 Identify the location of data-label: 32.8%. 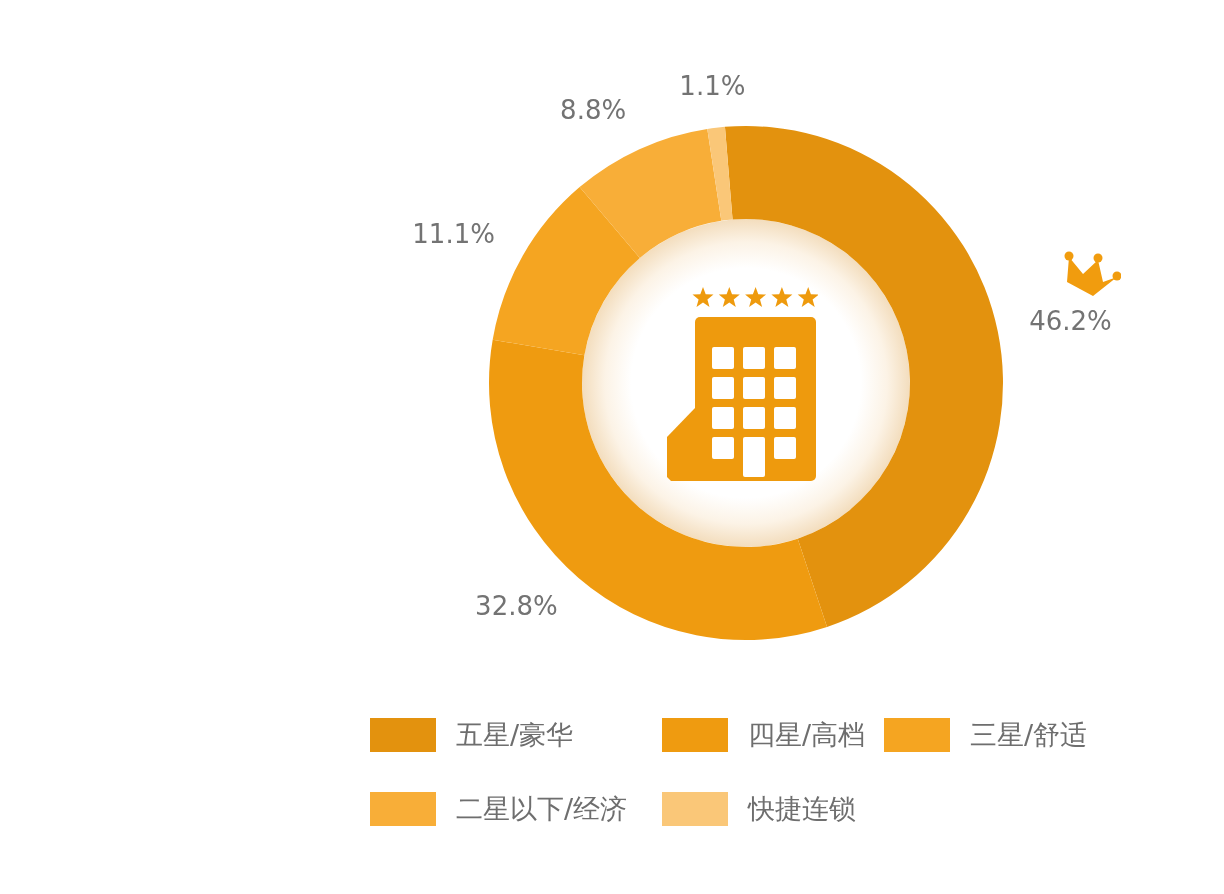
(516, 606).